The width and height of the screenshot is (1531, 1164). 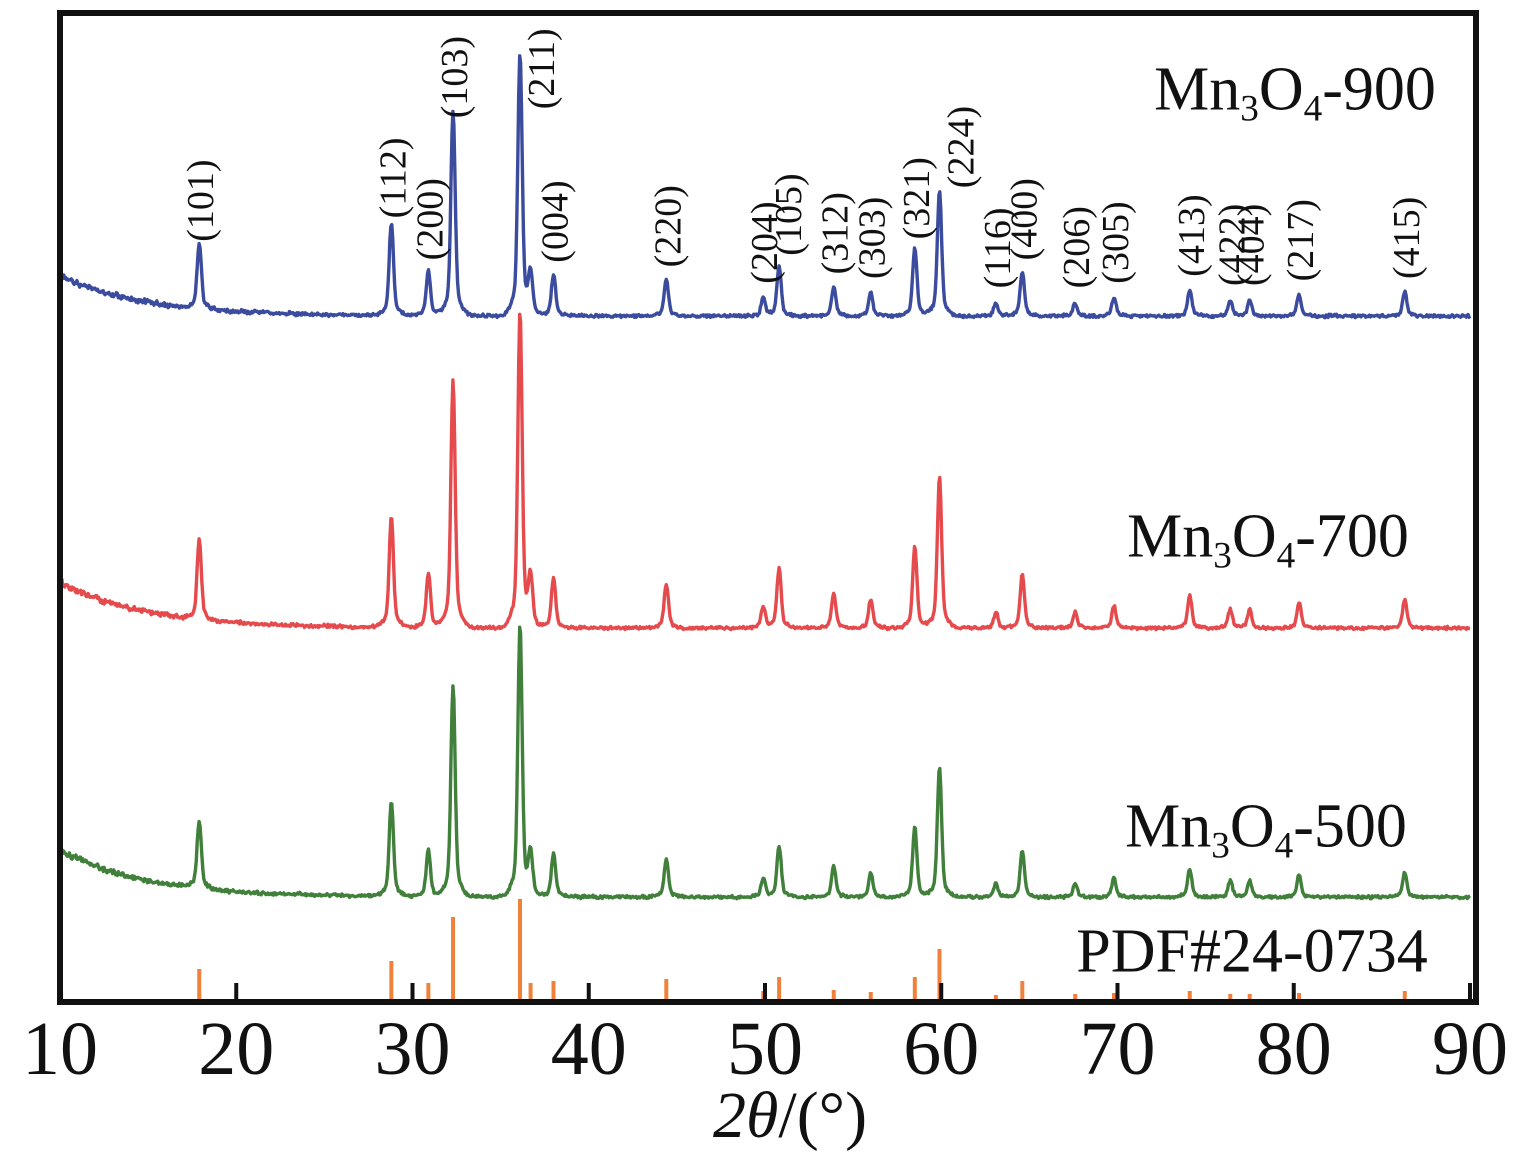 I want to click on hkl-label: (217), so click(x=1301, y=240).